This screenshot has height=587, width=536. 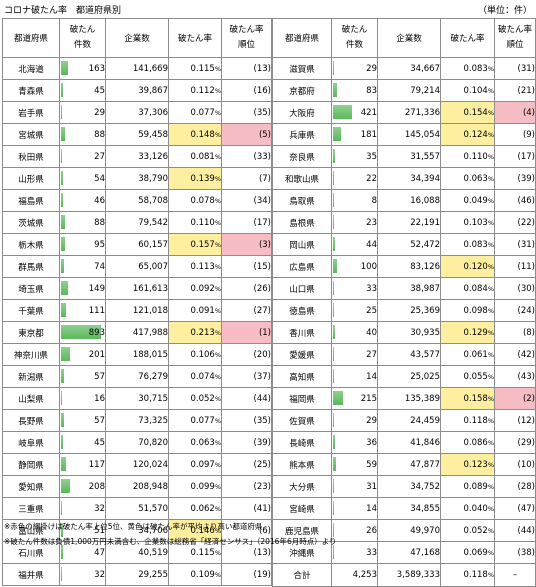 I want to click on rate-value: 0.103, so click(x=475, y=222).